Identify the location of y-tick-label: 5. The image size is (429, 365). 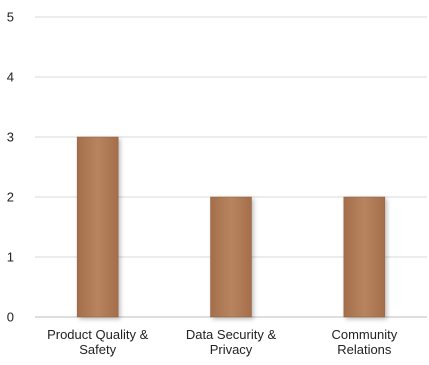
(10, 17).